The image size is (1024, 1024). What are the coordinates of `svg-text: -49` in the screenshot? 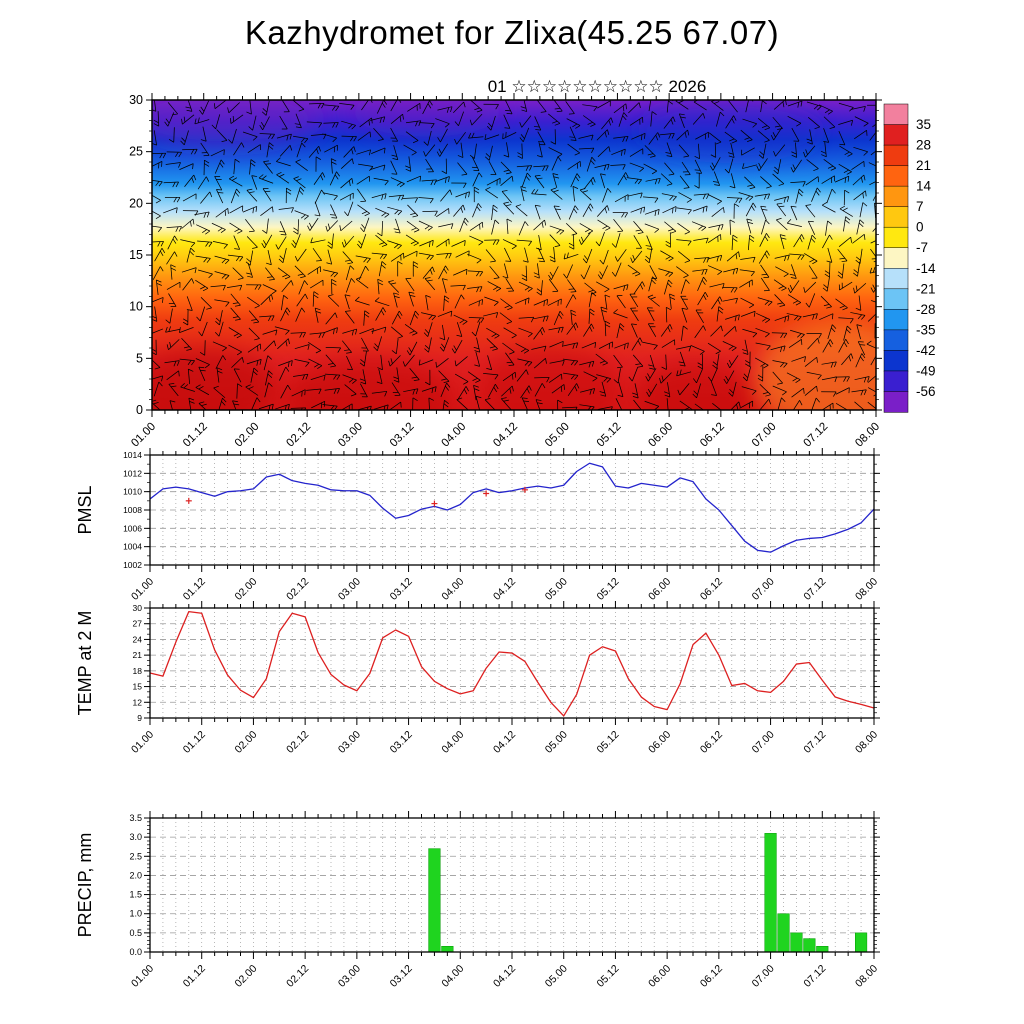 It's located at (926, 370).